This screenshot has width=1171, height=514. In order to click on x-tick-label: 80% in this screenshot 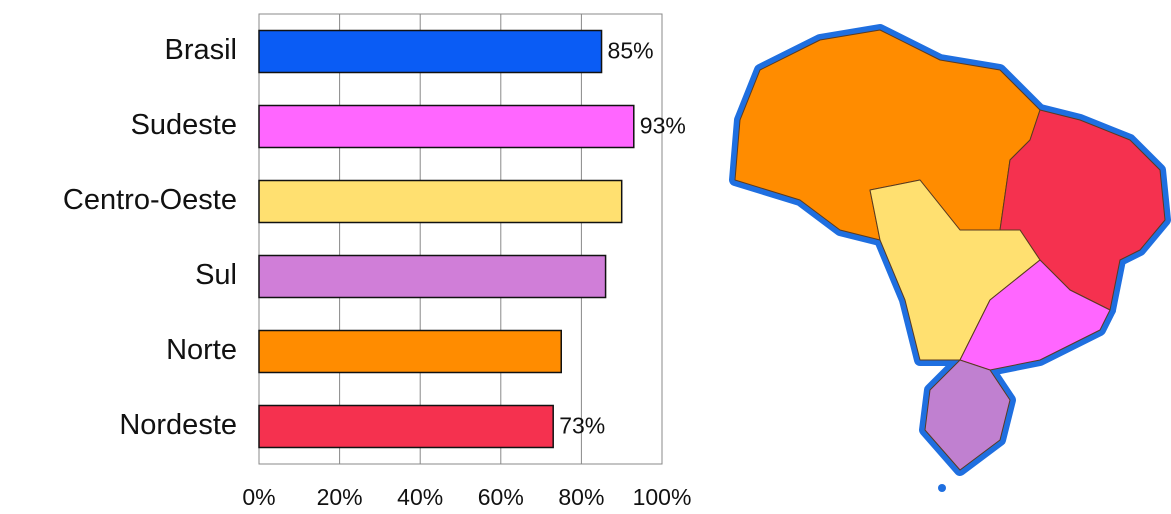, I will do `click(581, 497)`.